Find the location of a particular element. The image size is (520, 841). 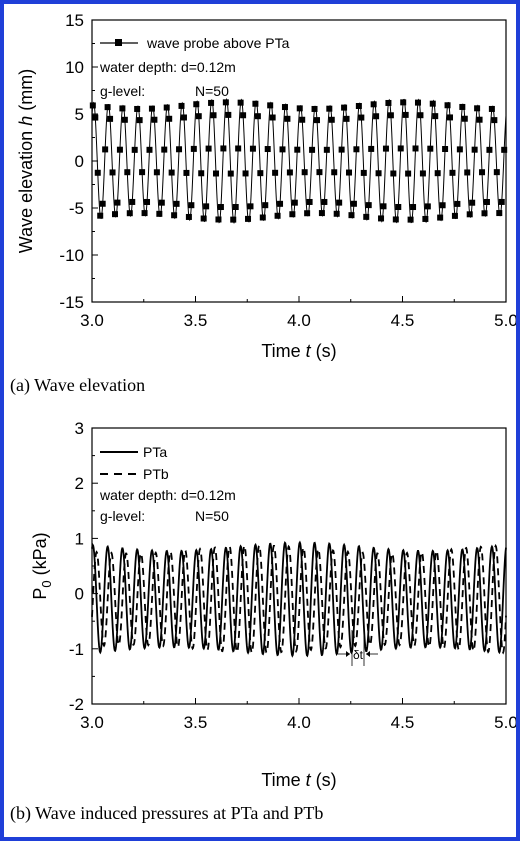

panel-b-y-axis: -2 -1 0 1 2 3 is located at coordinates (83, 566).